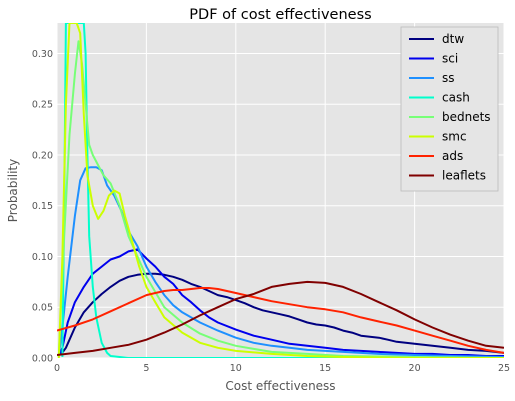 The image size is (515, 401). I want to click on legend-label-dtw: dtw, so click(453, 39).